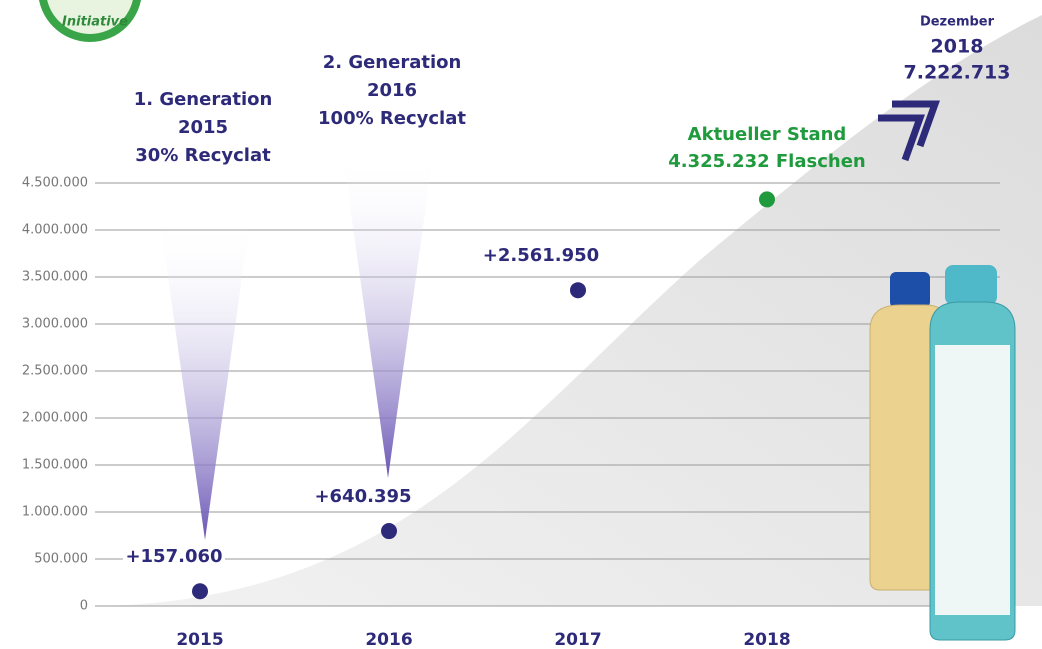  What do you see at coordinates (55, 183) in the screenshot?
I see `y-tick-label: 4.500.000` at bounding box center [55, 183].